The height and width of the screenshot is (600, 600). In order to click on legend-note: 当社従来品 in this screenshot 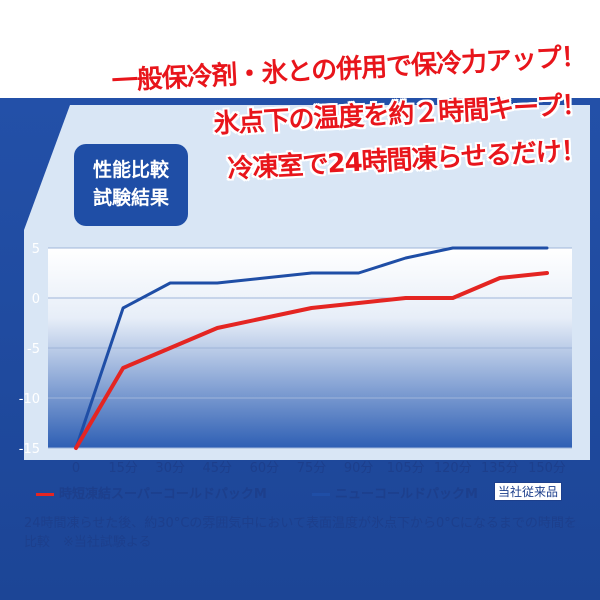, I will do `click(528, 491)`.